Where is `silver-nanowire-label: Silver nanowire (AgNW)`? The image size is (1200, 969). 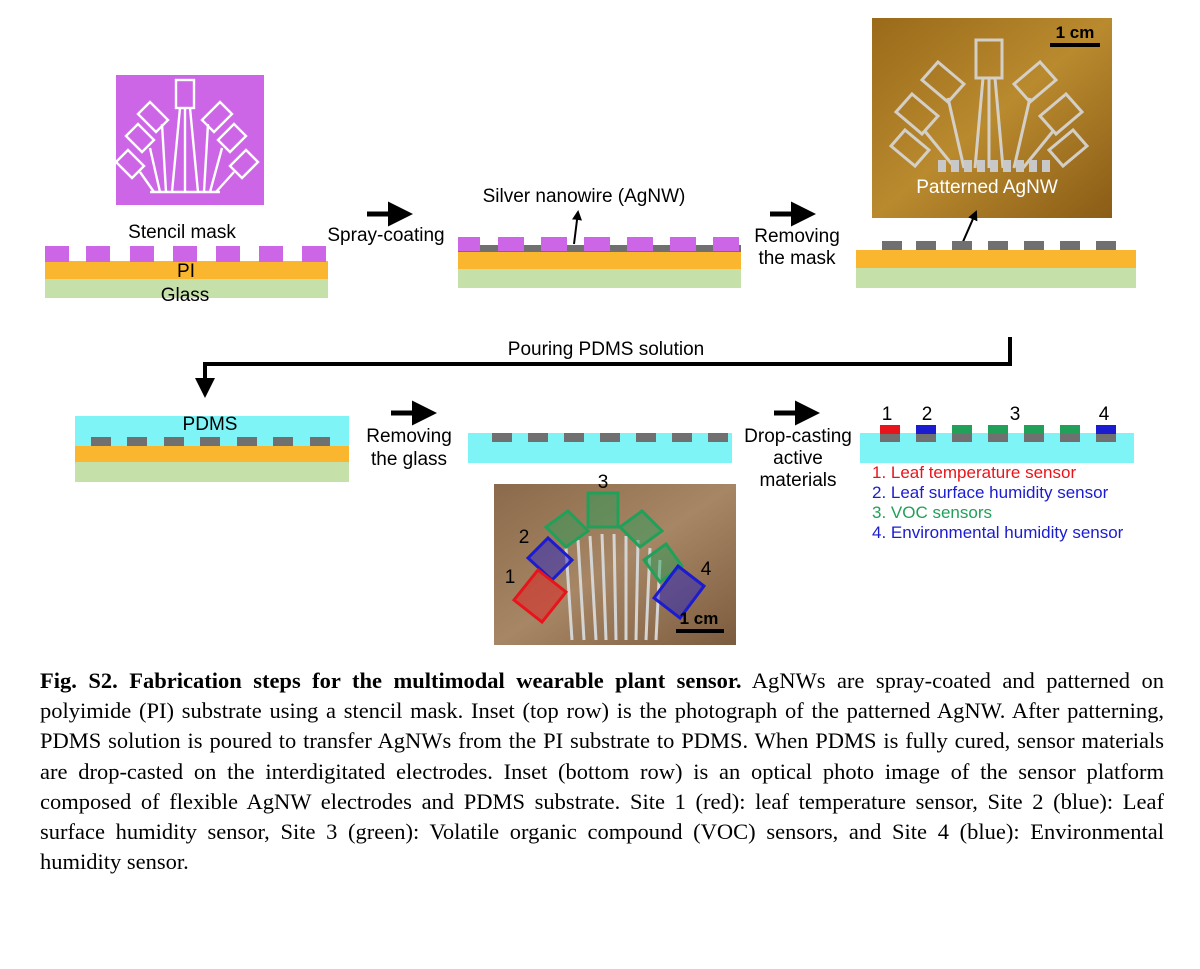
silver-nanowire-label: Silver nanowire (AgNW) is located at coordinates (584, 196).